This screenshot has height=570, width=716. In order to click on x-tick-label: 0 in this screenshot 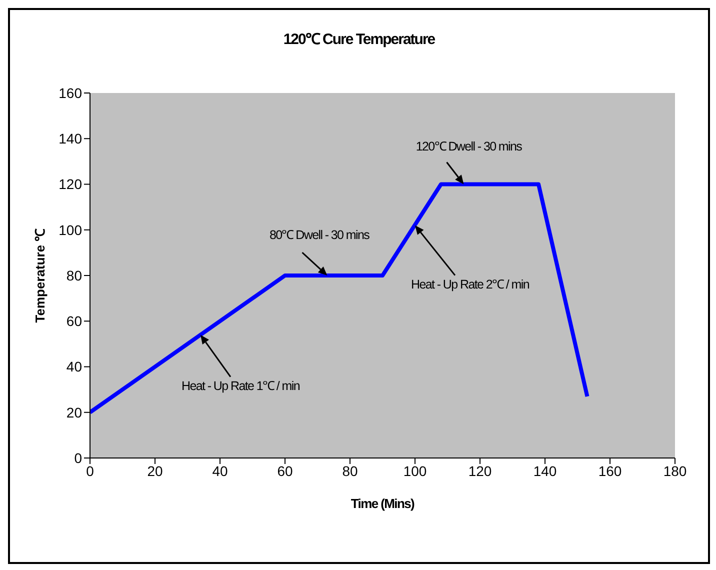, I will do `click(90, 470)`.